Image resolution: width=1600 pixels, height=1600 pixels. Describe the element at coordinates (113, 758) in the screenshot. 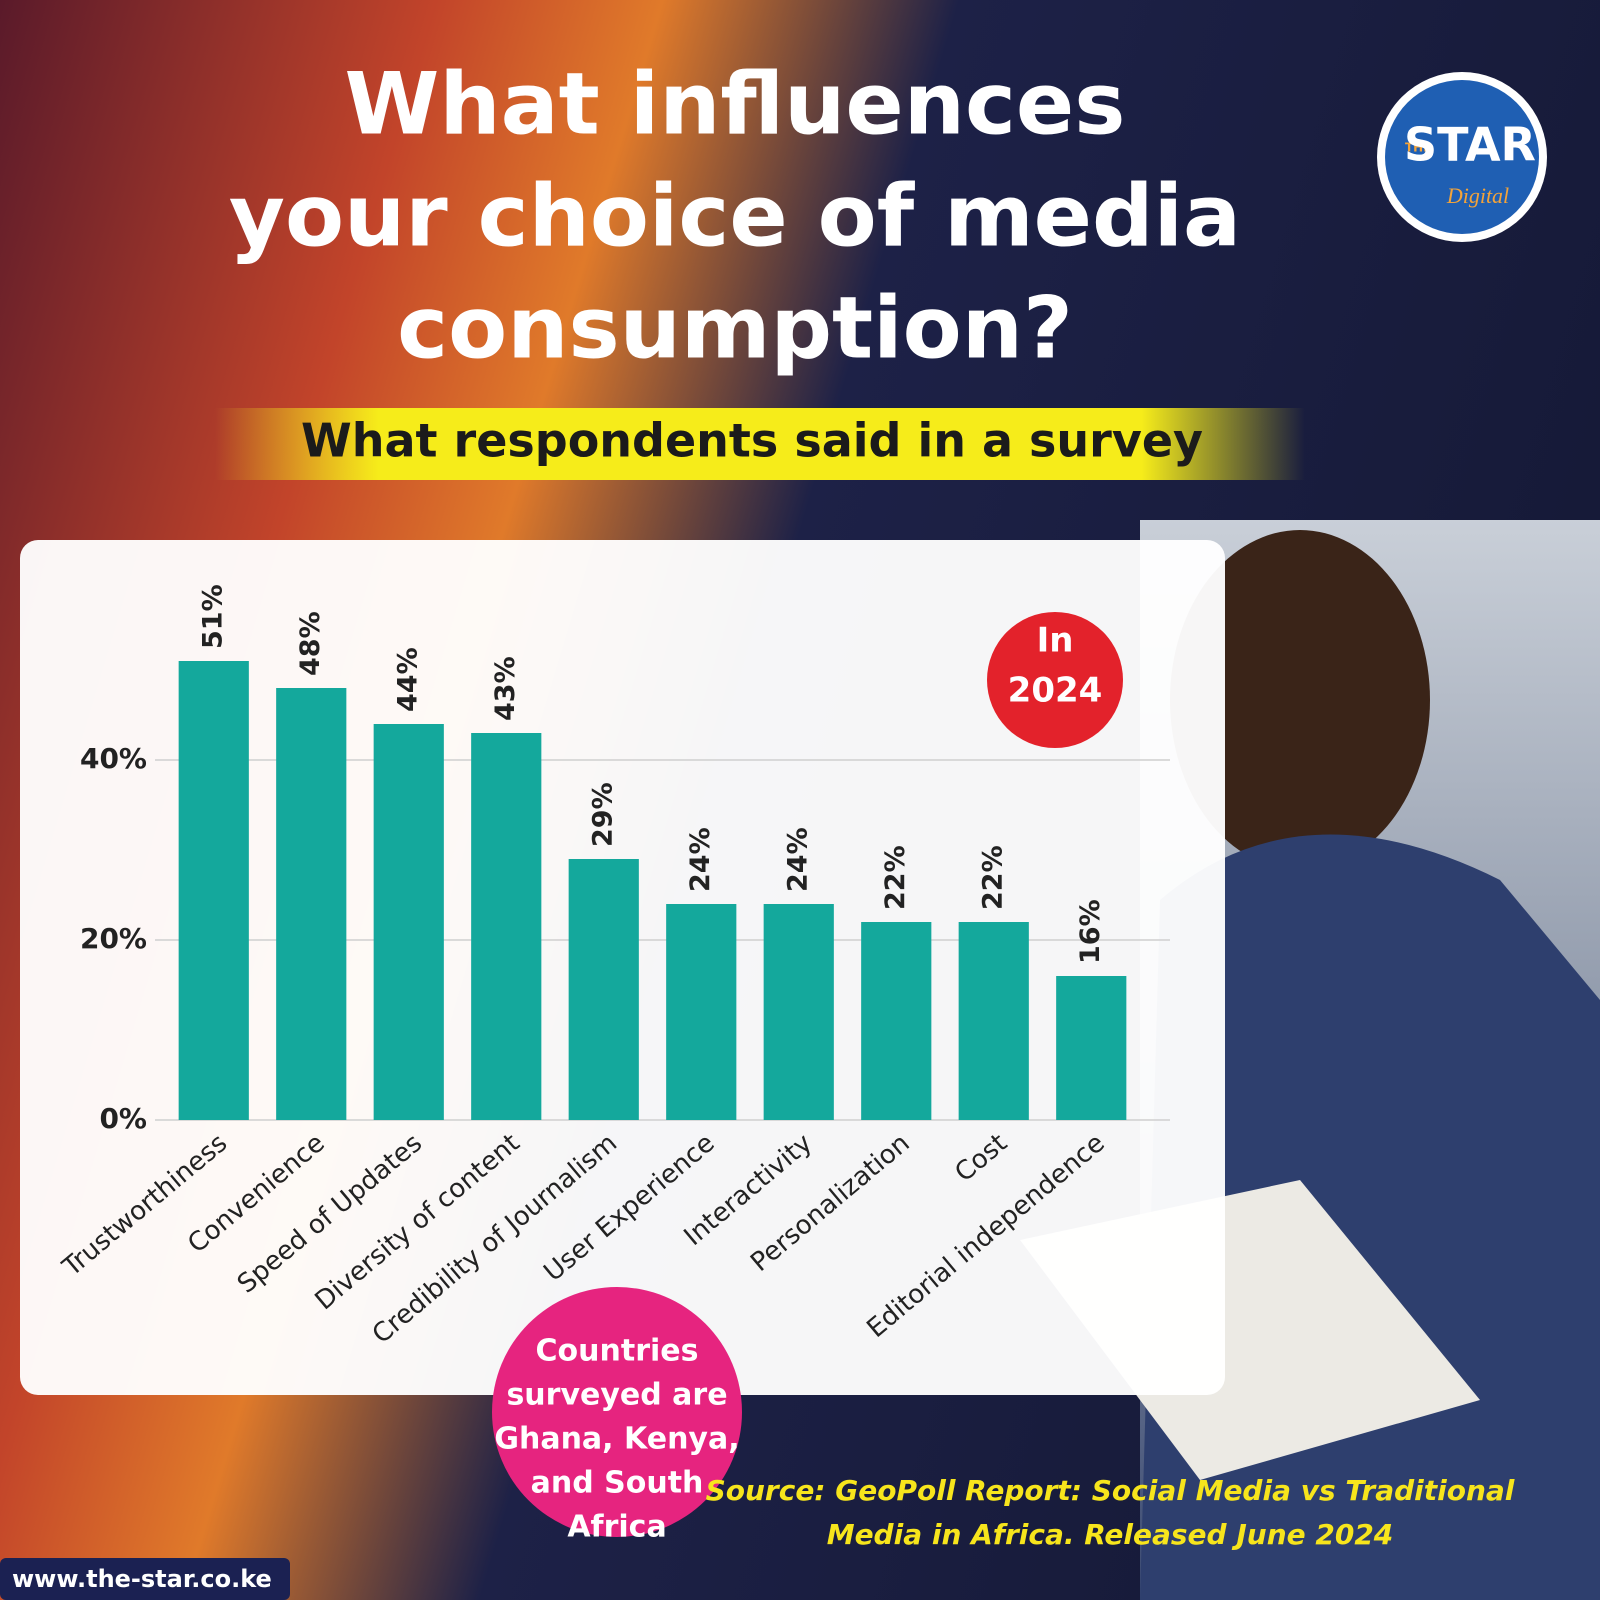

I see `y-tick-label: 40%` at that location.